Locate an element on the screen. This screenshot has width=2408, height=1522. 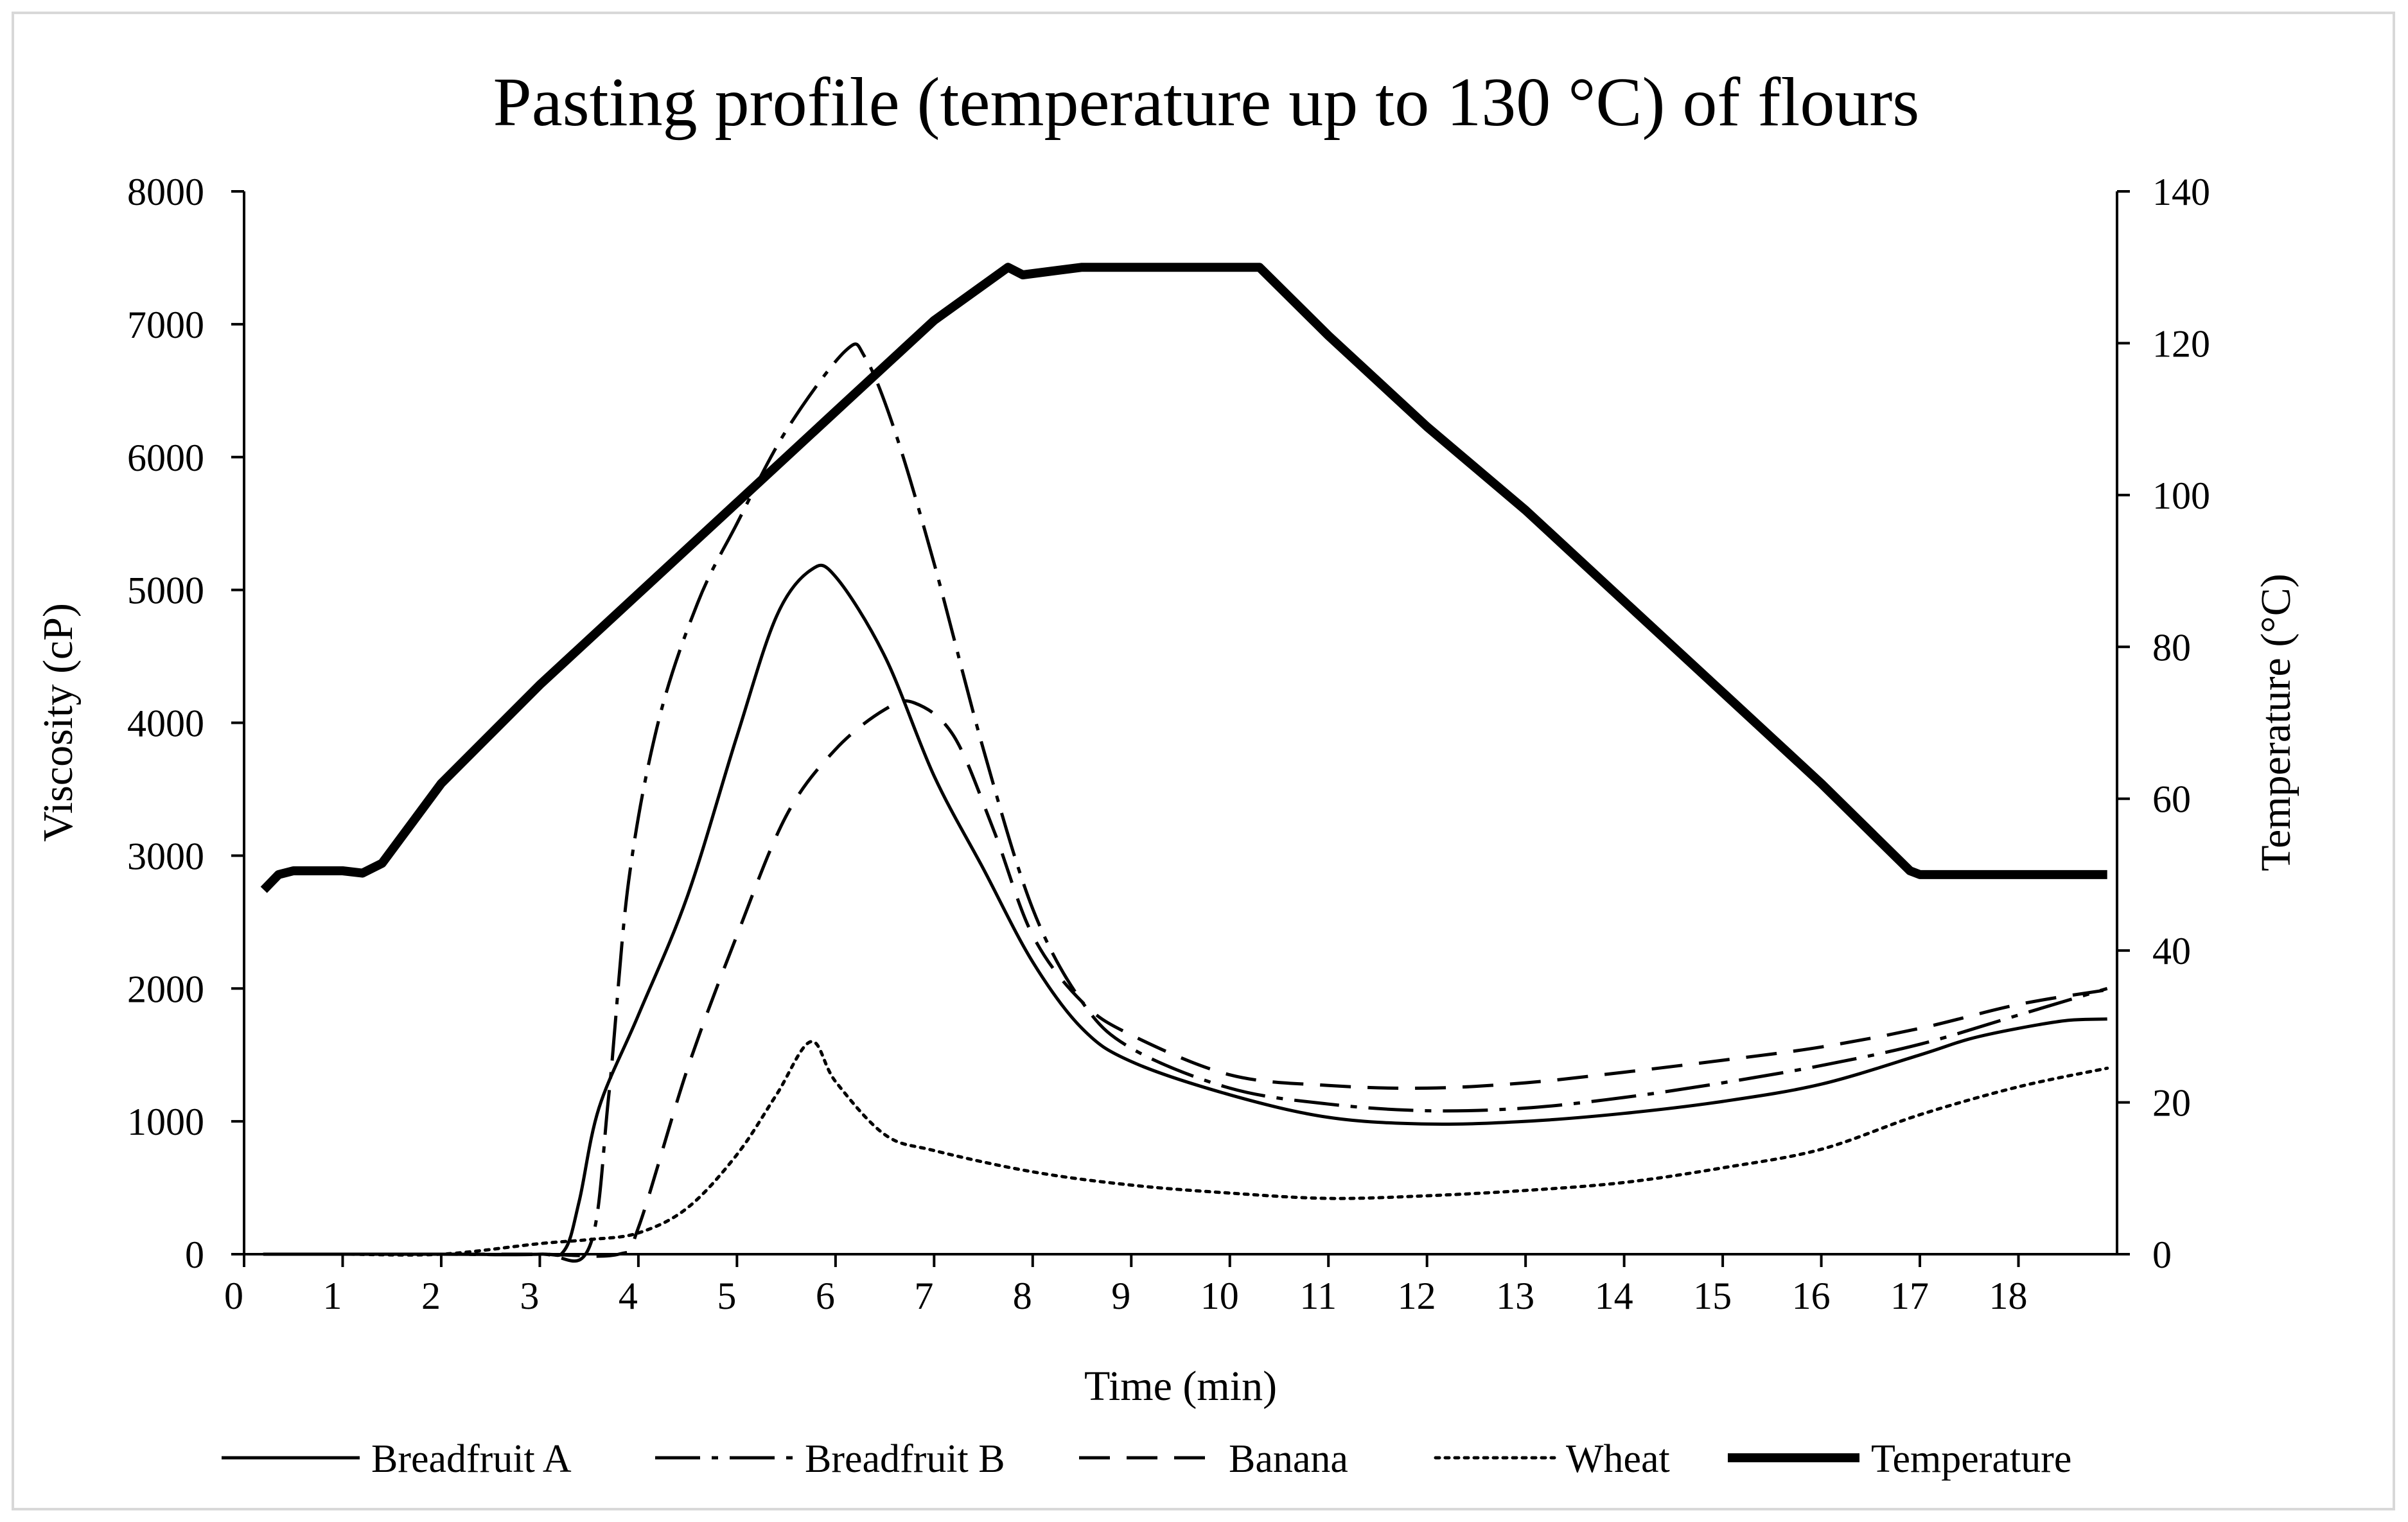
x-tick-label: 0 is located at coordinates (233, 1296).